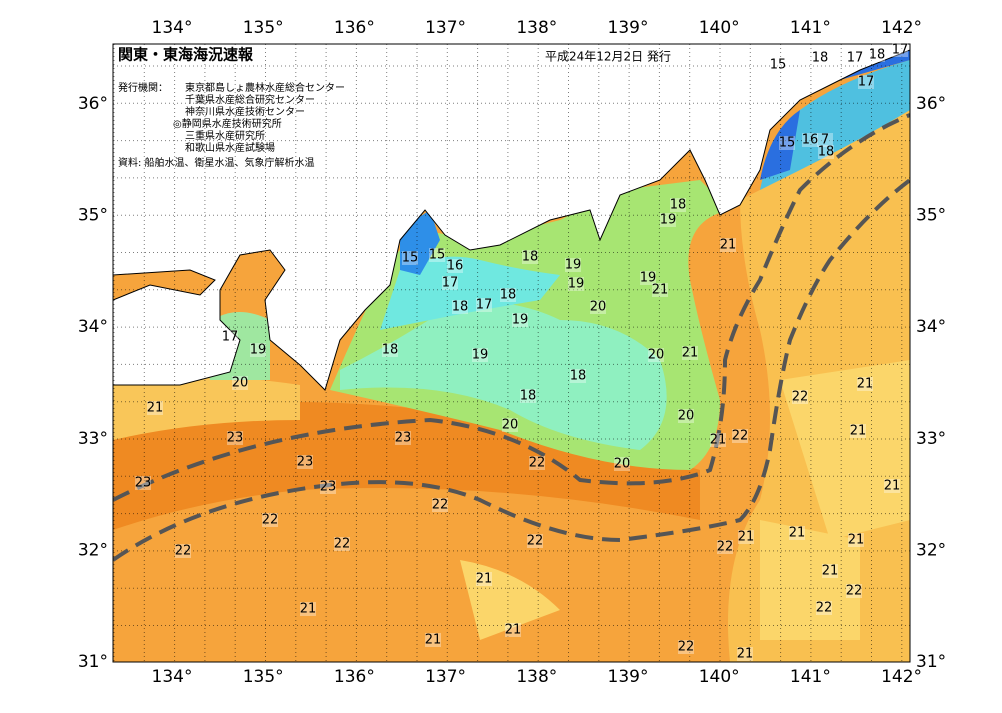 This screenshot has width=1002, height=713. I want to click on longitude-label: 142°, so click(901, 677).